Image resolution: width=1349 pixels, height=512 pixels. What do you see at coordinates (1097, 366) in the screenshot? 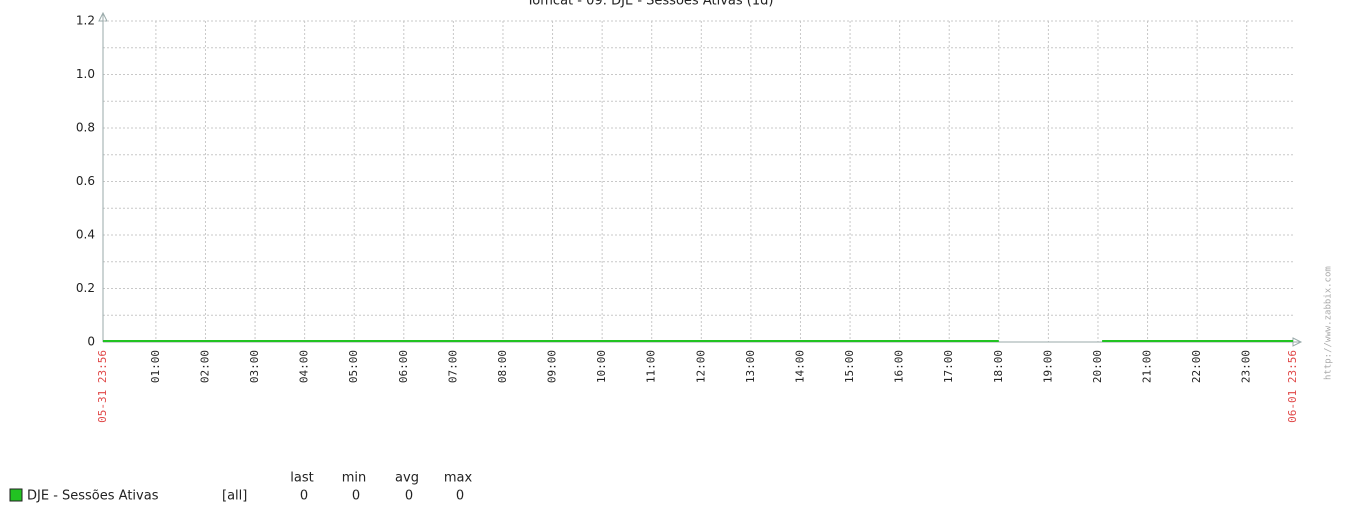
I see `x-tick-label: 20:00` at bounding box center [1097, 366].